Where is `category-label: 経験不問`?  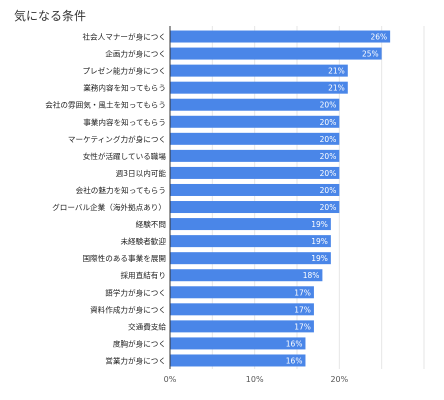
category-label: 経験不問 is located at coordinates (151, 224).